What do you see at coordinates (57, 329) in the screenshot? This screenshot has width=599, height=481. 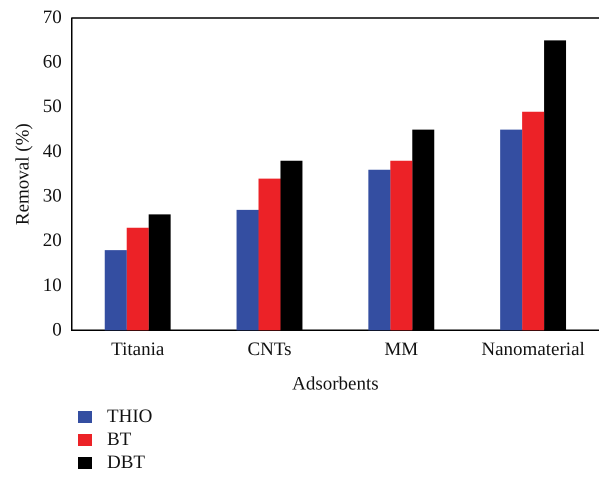 I see `y-tick-label: 0` at bounding box center [57, 329].